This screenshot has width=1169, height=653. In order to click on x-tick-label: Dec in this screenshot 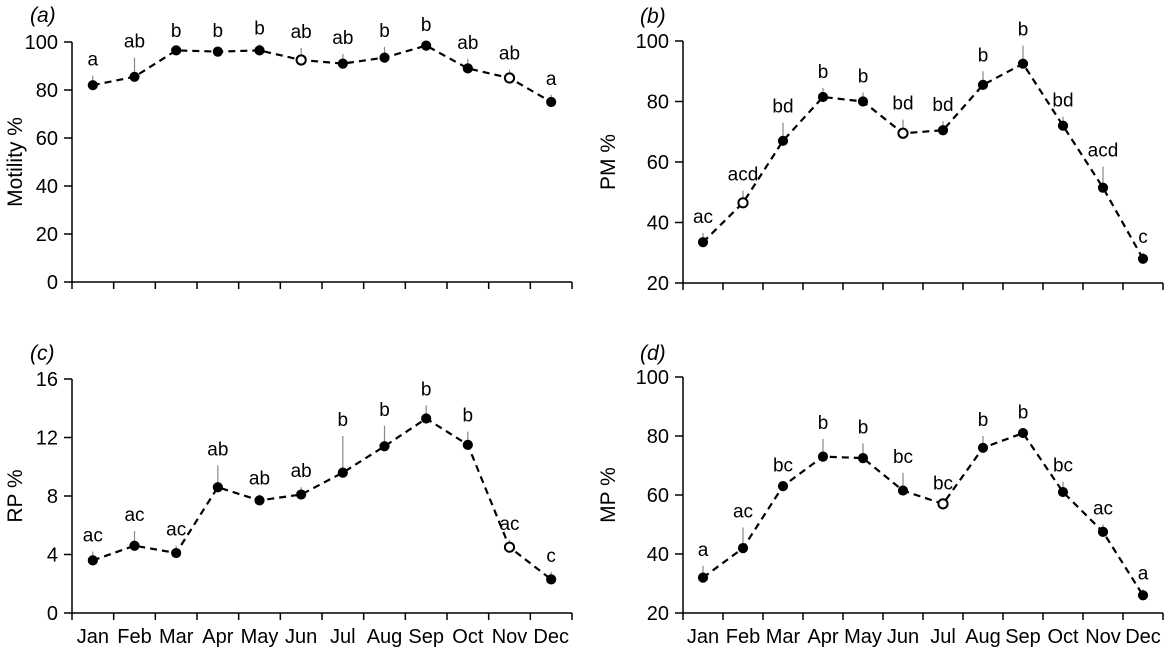, I will do `click(1143, 637)`.